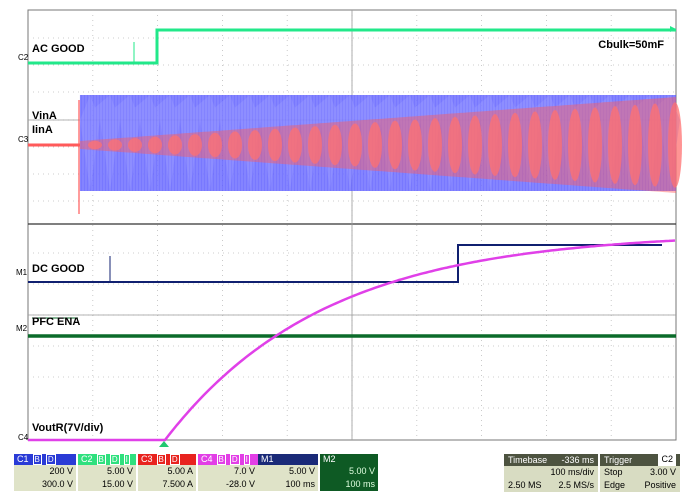 The height and width of the screenshot is (495, 688). Describe the element at coordinates (640, 473) in the screenshot. I see `trigger-panel: Trigger C2 Stop 3.00 V Edge Positive` at that location.